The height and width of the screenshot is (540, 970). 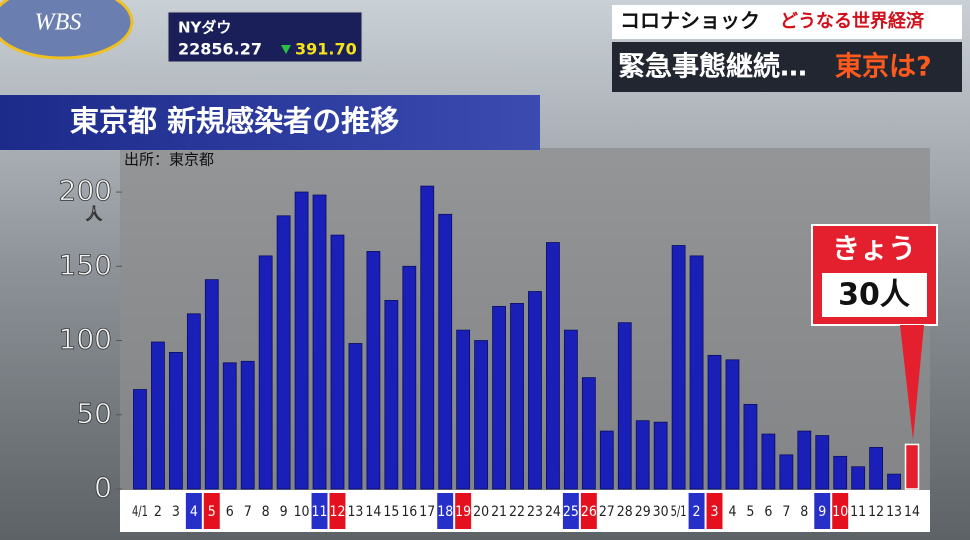 What do you see at coordinates (94, 413) in the screenshot?
I see `y-tick-label: 50` at bounding box center [94, 413].